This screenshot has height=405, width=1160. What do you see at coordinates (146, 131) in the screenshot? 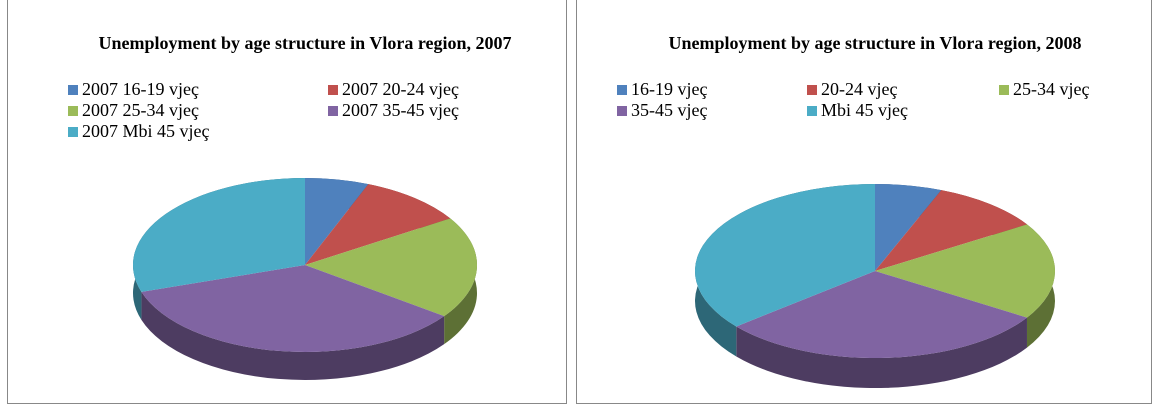
I see `legend-label: 2007 Mbi 45 vjeç` at bounding box center [146, 131].